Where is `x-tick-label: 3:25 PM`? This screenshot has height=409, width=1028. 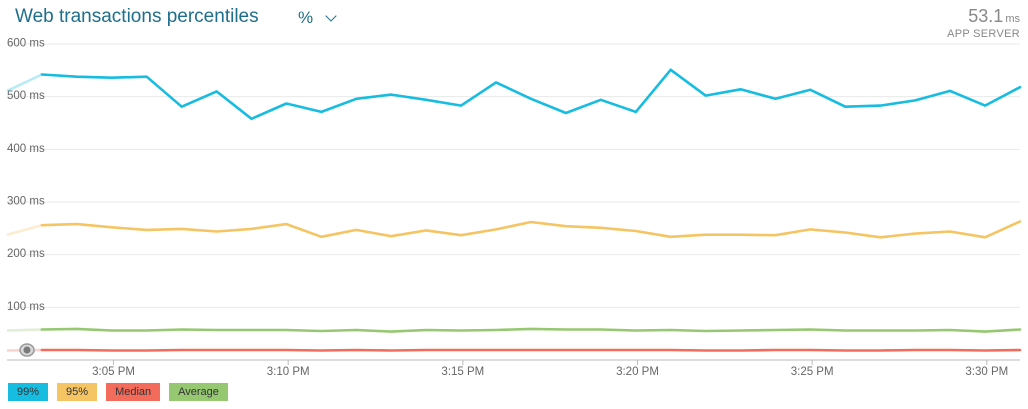 x-tick-label: 3:25 PM is located at coordinates (812, 372).